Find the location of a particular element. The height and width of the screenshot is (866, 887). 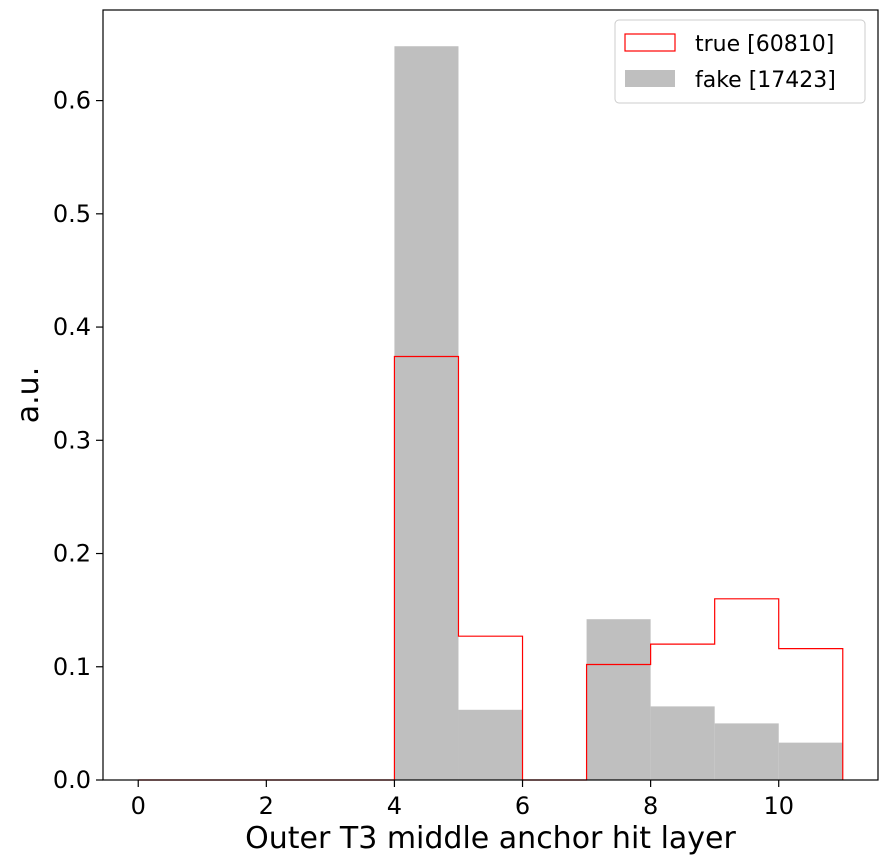

legend-swatch-true is located at coordinates (650, 42).